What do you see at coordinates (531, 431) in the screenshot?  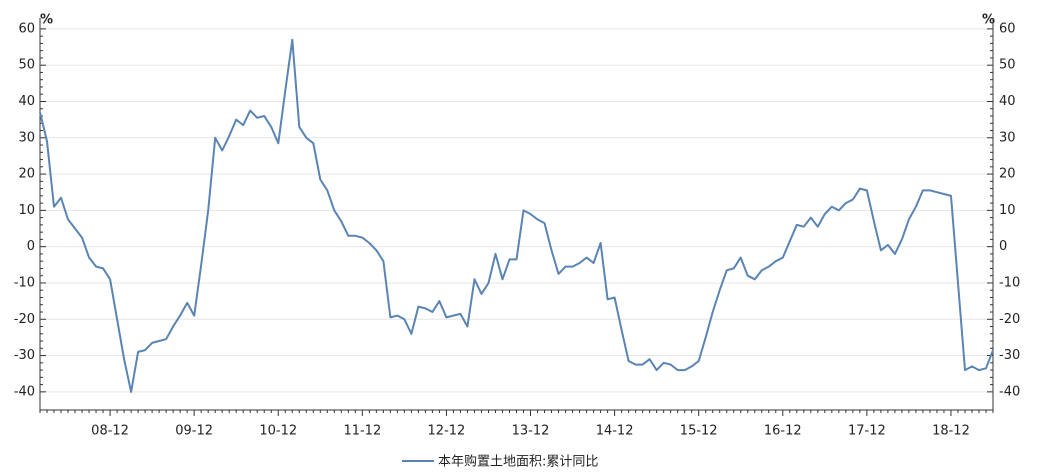 I see `x-tick-label: 13-12` at bounding box center [531, 431].